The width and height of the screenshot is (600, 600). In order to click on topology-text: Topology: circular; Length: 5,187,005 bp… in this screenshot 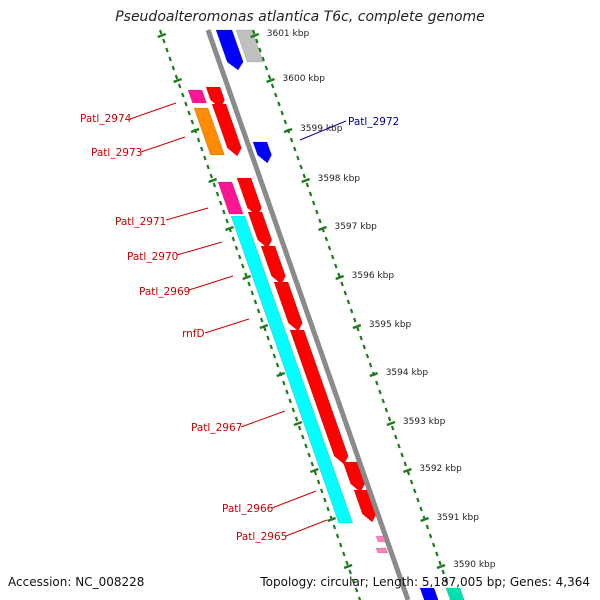, I will do `click(425, 582)`.